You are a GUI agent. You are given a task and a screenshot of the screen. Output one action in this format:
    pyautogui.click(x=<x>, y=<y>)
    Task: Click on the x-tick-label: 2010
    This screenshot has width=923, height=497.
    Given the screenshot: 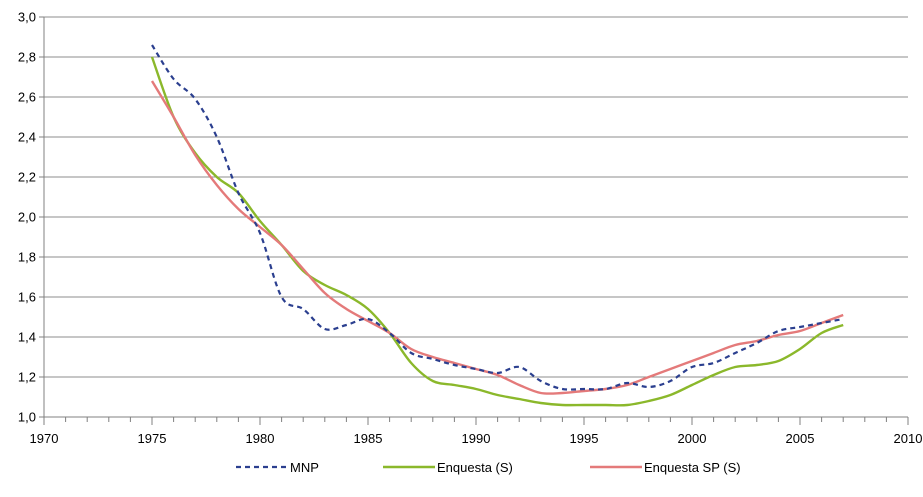 What is the action you would take?
    pyautogui.click(x=908, y=438)
    